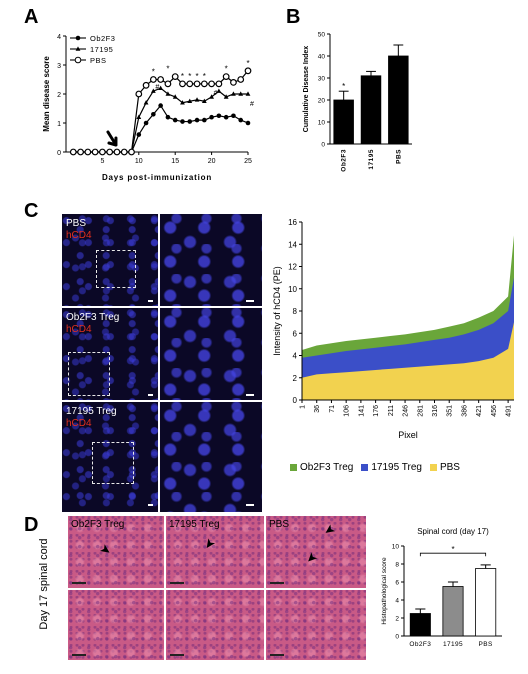 This screenshot has width=528, height=674. I want to click on histology-17195-top: 17195 Treg ➤, so click(215, 552).